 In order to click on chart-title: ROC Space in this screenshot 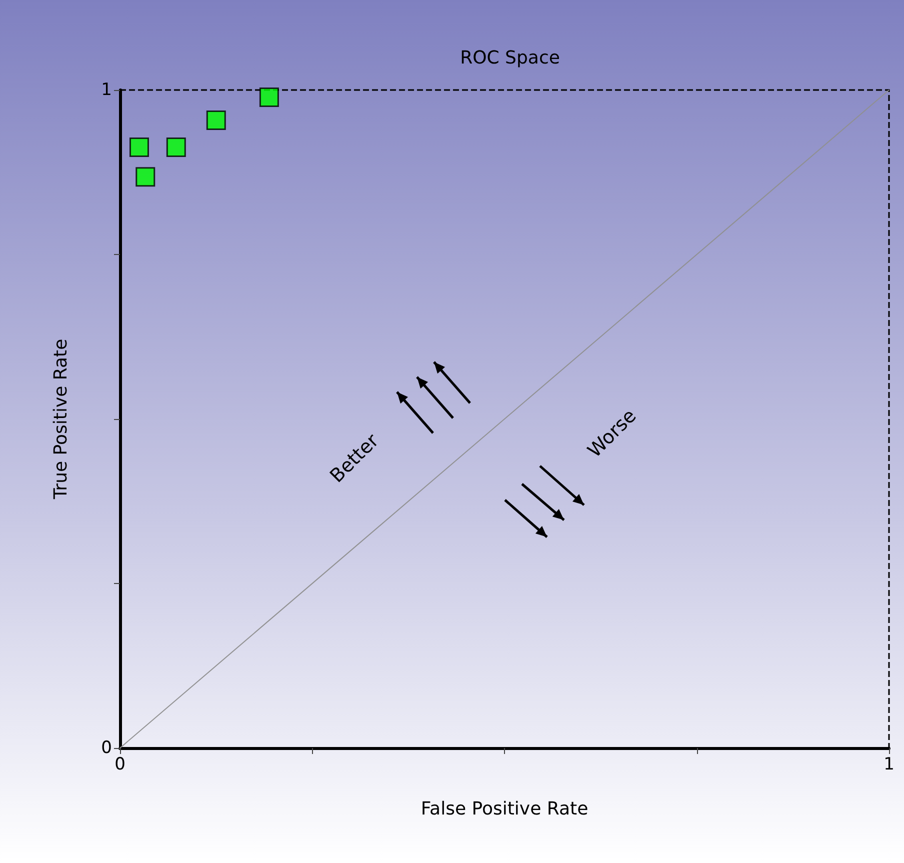, I will do `click(510, 58)`.